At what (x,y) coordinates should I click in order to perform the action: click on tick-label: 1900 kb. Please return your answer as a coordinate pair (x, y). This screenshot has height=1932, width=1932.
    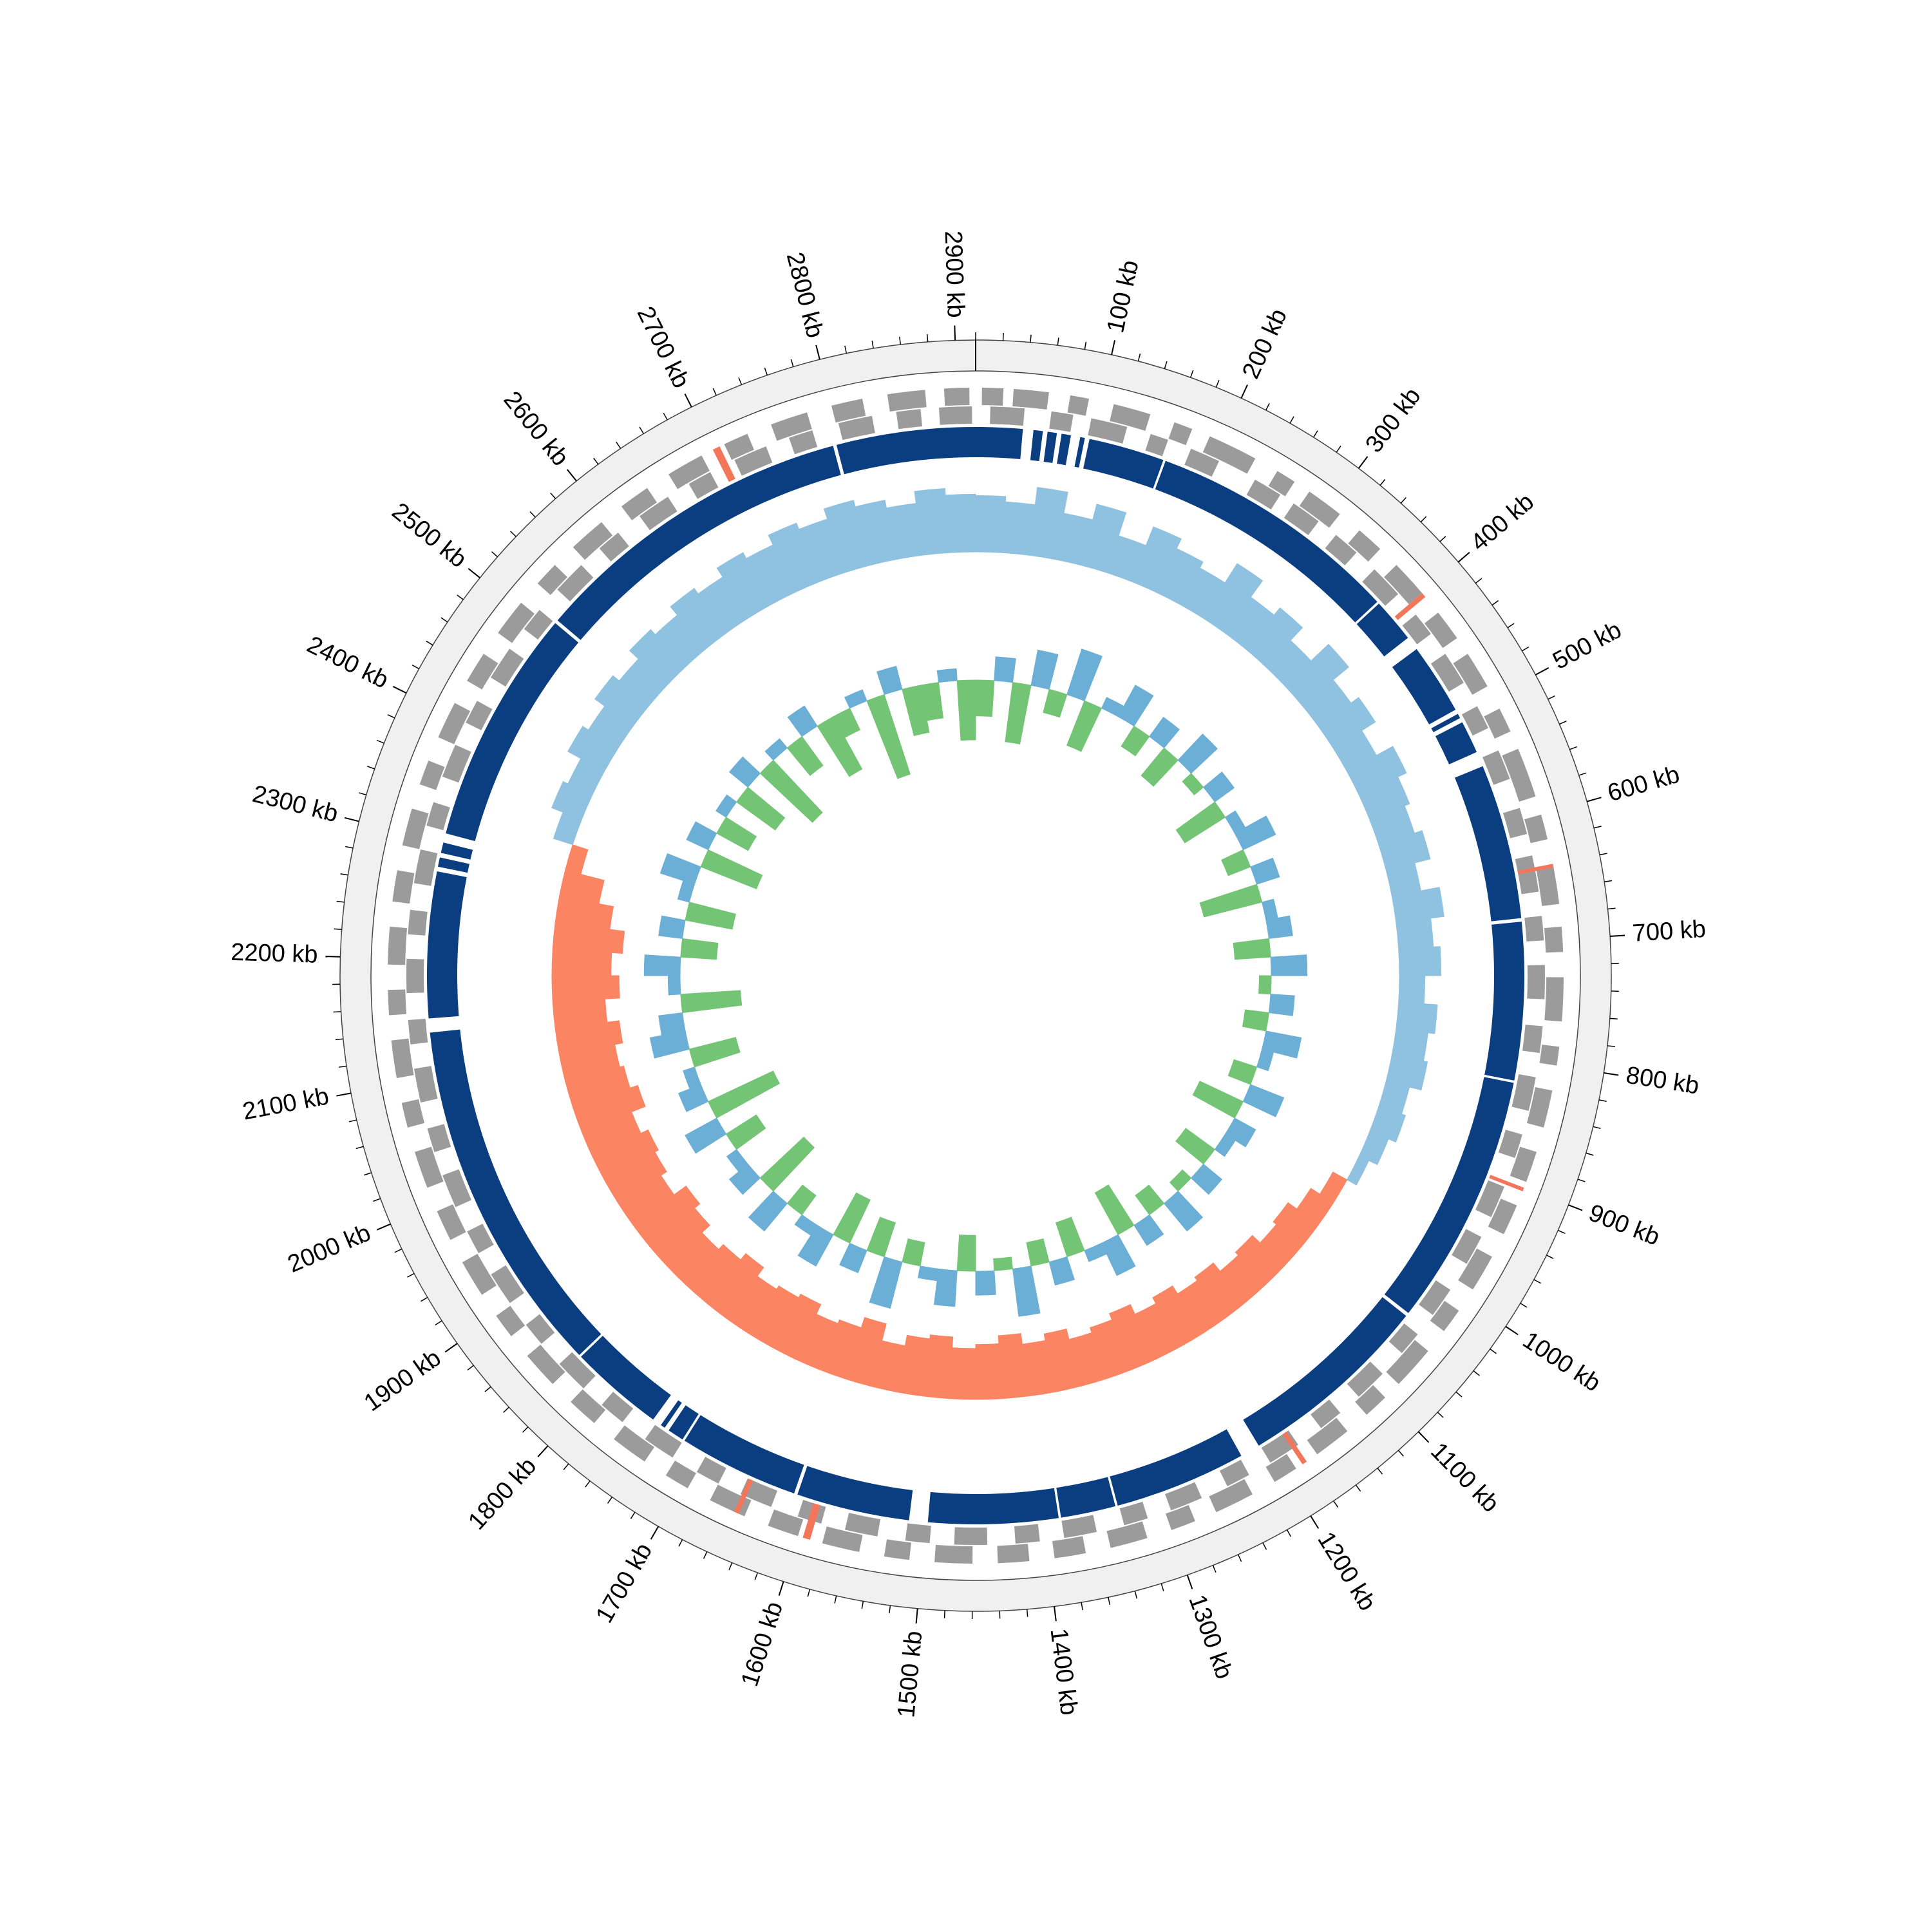
    Looking at the image, I should click on (402, 1381).